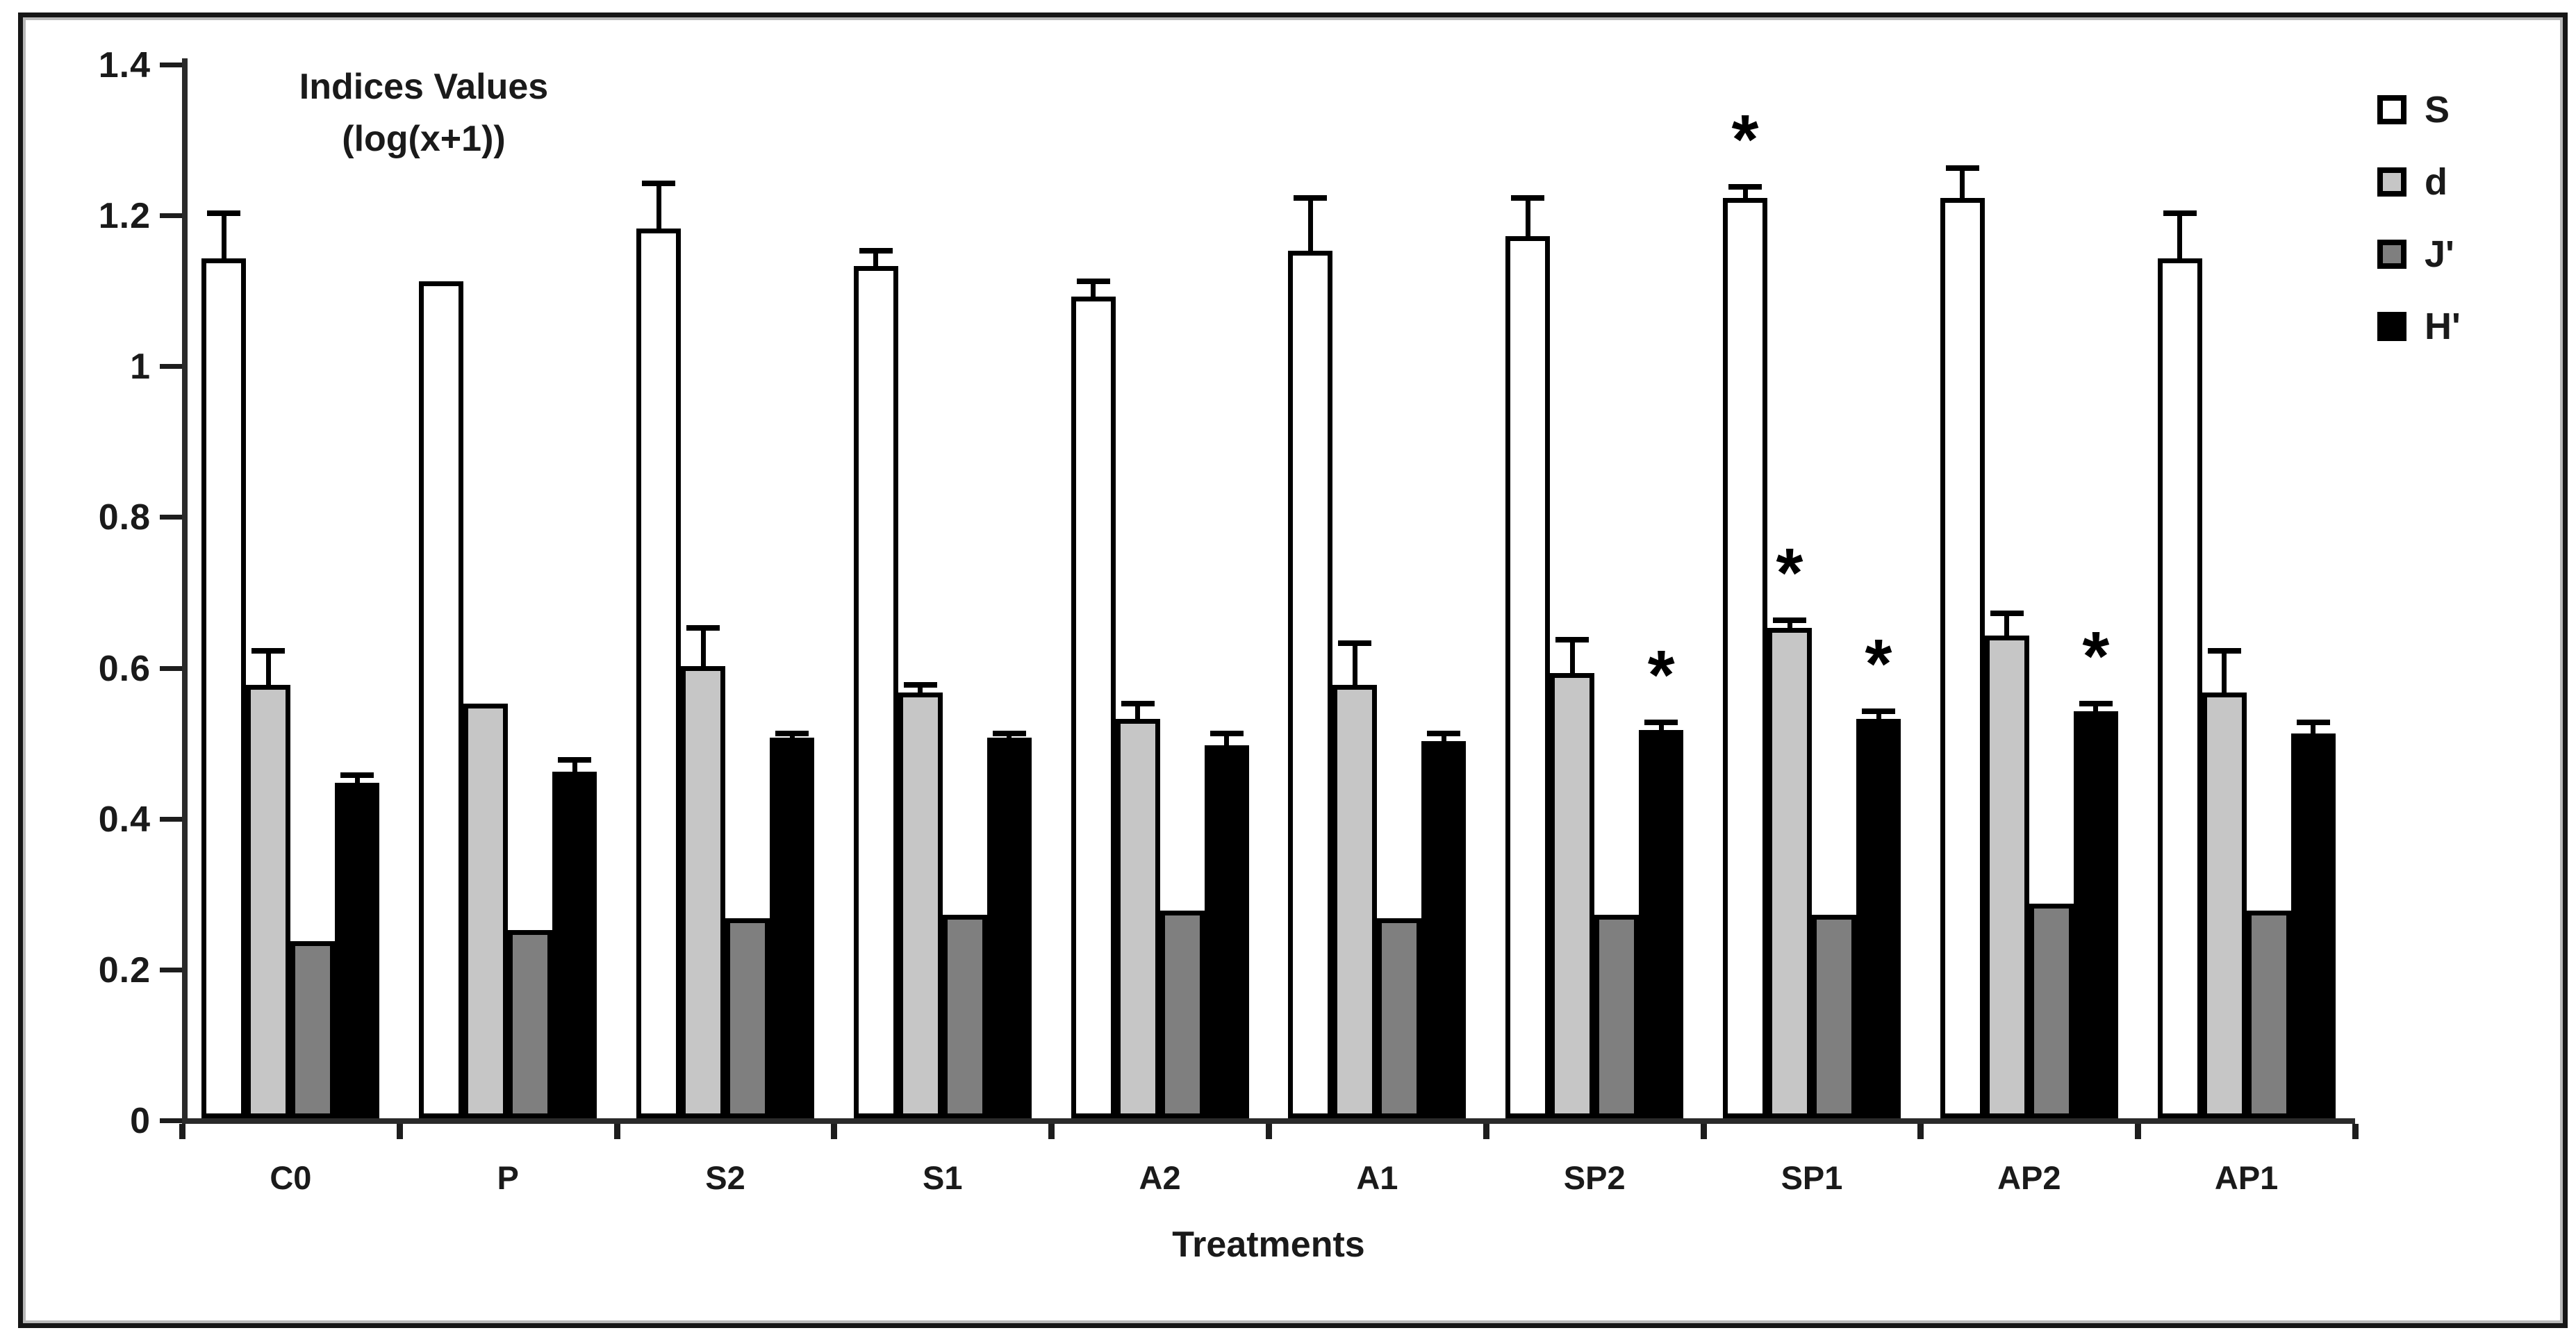 The height and width of the screenshot is (1335, 2576). I want to click on bar-h-sp2, so click(1662, 924).